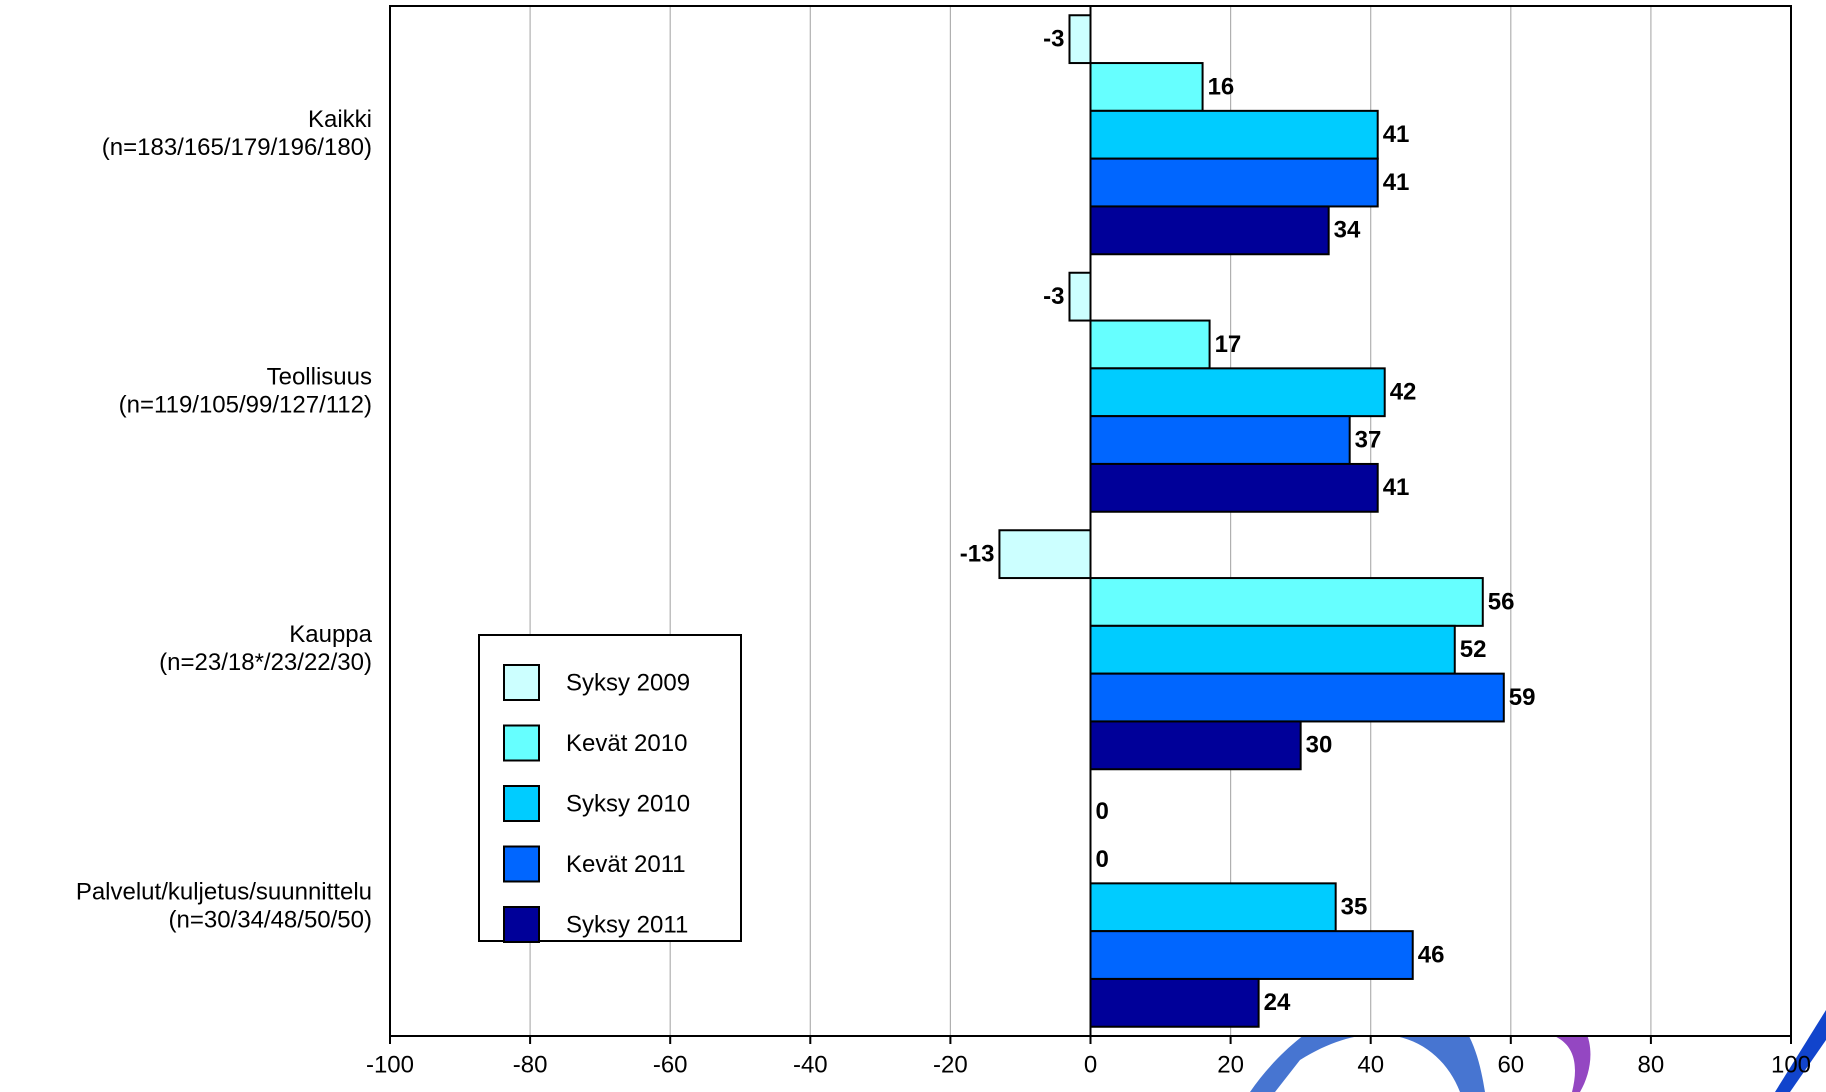 Image resolution: width=1826 pixels, height=1092 pixels. I want to click on x-tick-label: 20, so click(1230, 1064).